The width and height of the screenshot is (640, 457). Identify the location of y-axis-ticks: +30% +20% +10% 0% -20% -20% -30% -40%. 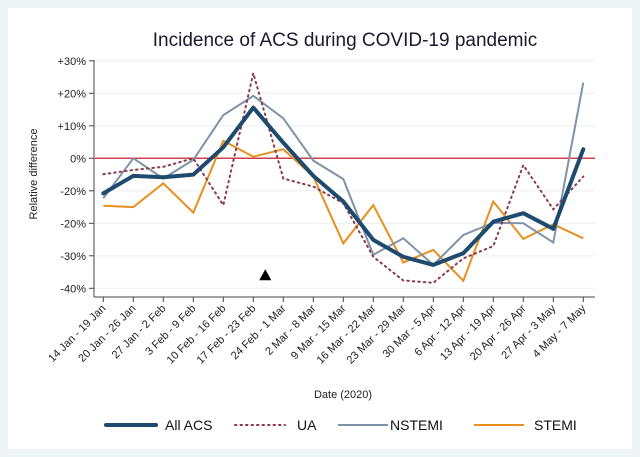
(76, 175).